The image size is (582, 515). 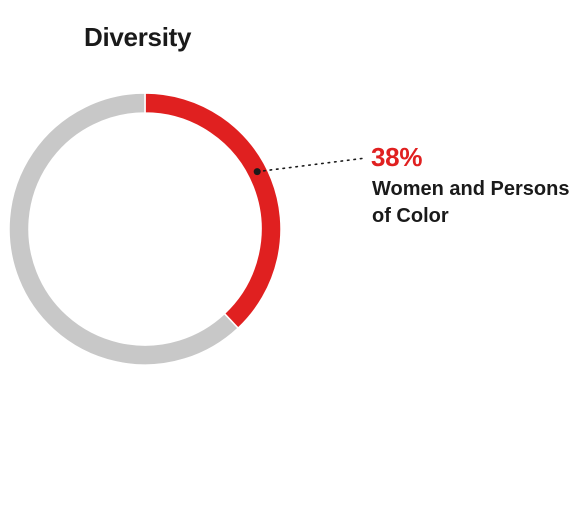 I want to click on callout-leader, so click(x=310, y=166).